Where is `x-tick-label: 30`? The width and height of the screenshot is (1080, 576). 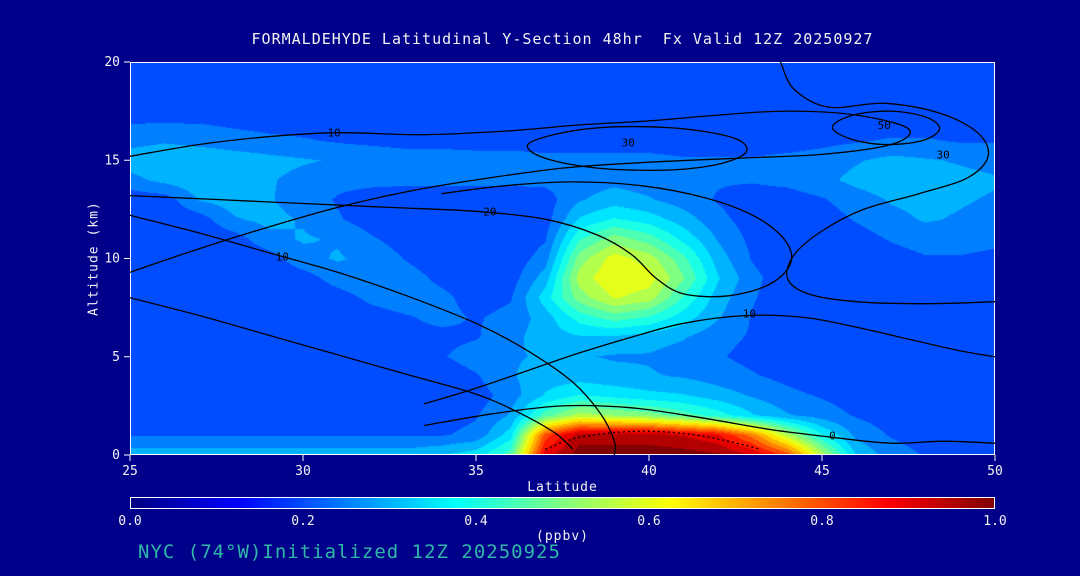 x-tick-label: 30 is located at coordinates (303, 471).